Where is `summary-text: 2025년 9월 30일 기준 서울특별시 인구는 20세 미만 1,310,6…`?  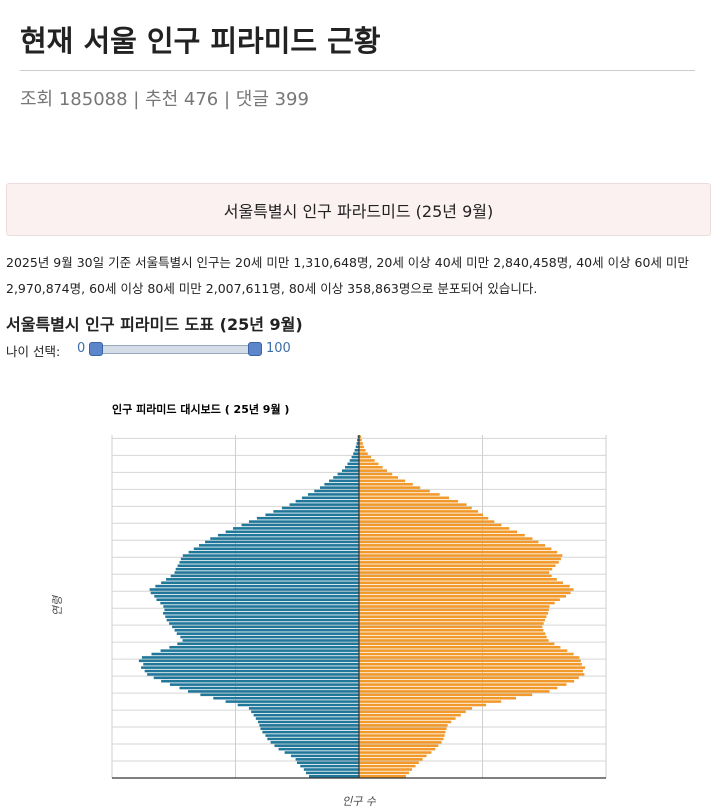
summary-text: 2025년 9월 30일 기준 서울특별시 인구는 20세 미만 1,310,6… is located at coordinates (347, 275).